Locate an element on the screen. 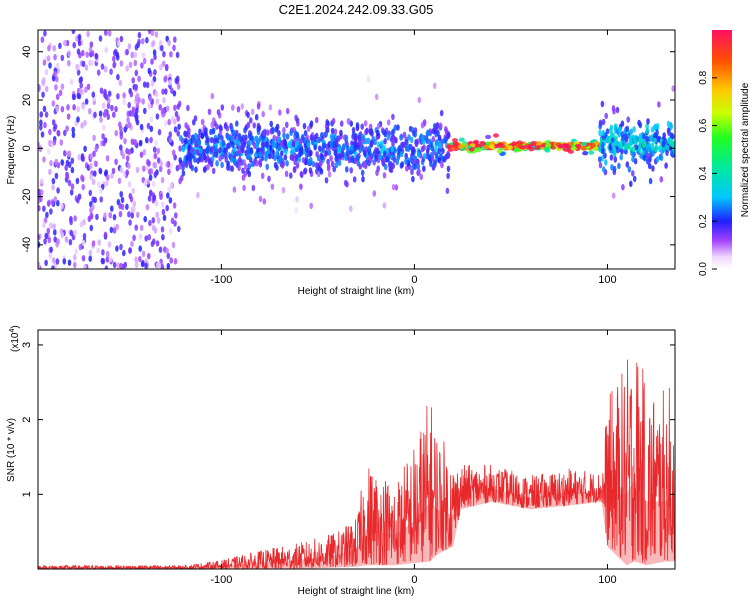  y-tick-label: -20 is located at coordinates (27, 197).